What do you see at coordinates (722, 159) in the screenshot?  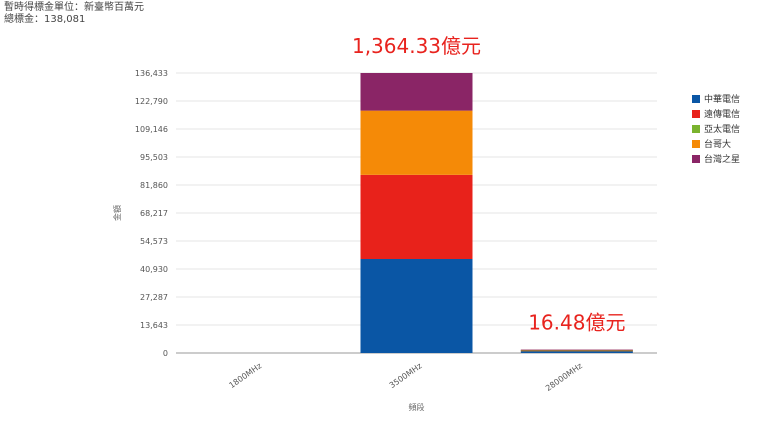 I see `legend-label: 台灣之星` at bounding box center [722, 159].